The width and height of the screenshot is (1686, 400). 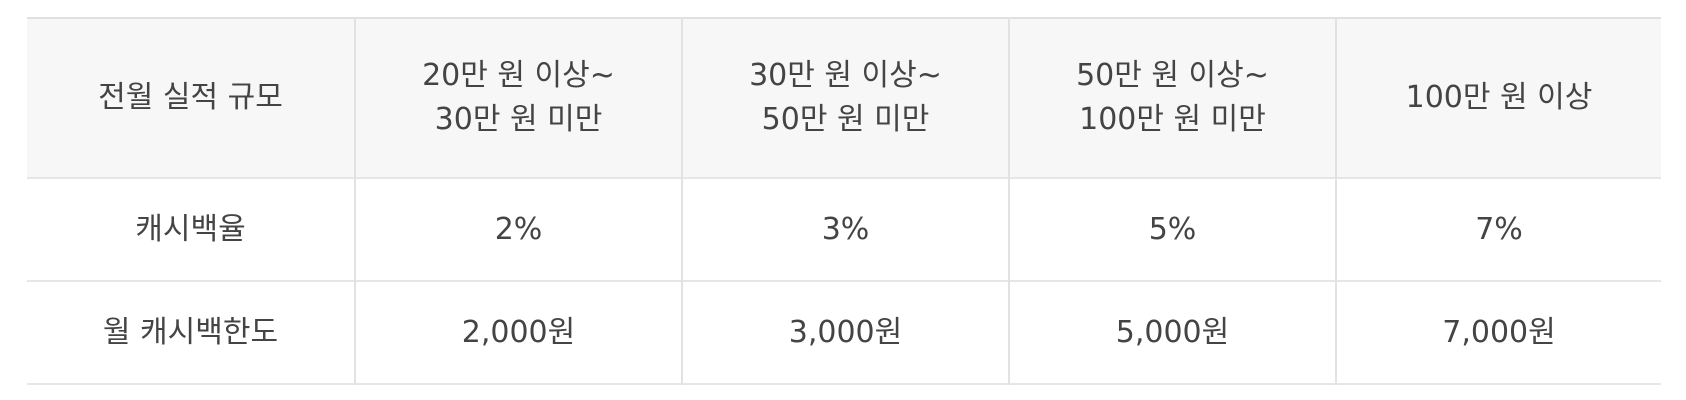 What do you see at coordinates (518, 332) in the screenshot?
I see `monthly-limit-cell-1: 2,000원` at bounding box center [518, 332].